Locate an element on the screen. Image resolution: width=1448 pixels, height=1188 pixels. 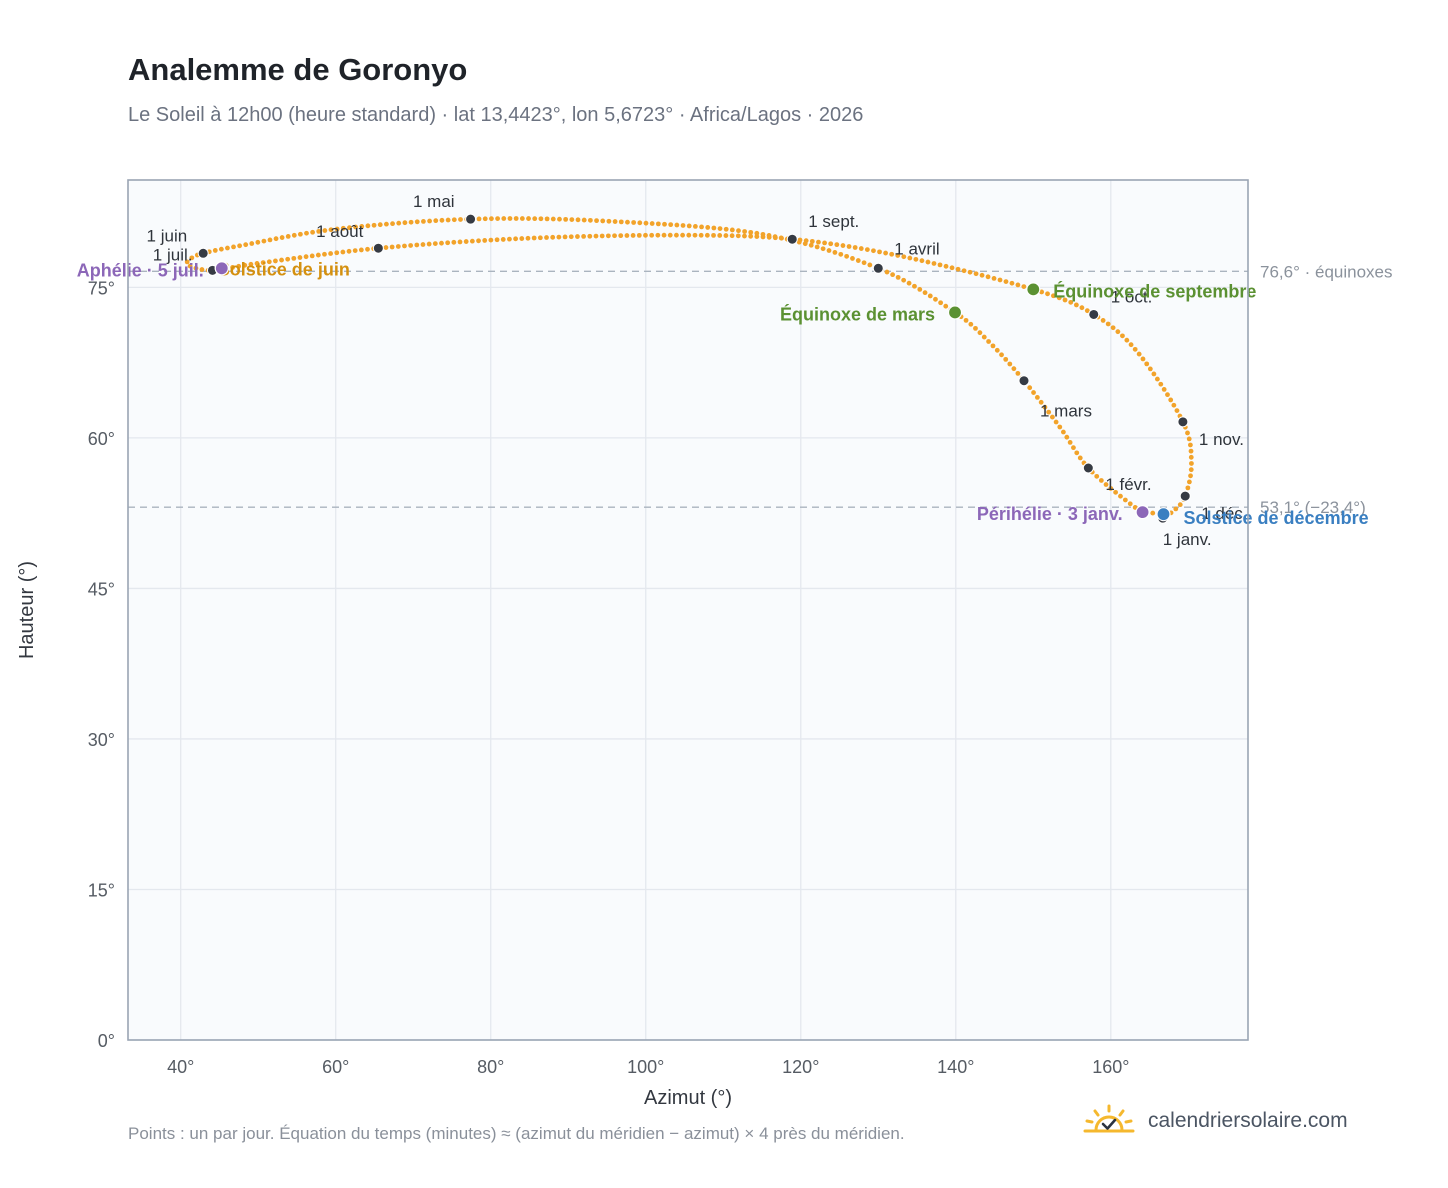
reference-line-label: 53,1° (−23,4°) is located at coordinates (1313, 507).